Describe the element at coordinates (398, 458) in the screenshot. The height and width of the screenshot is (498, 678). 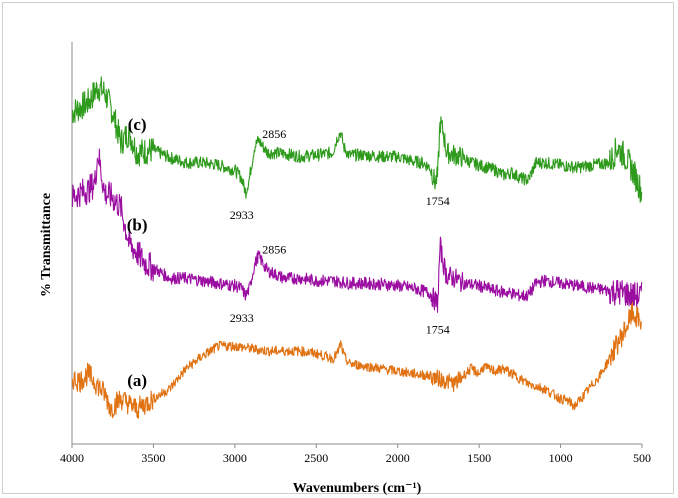
I see `x-tick-label: 2000` at that location.